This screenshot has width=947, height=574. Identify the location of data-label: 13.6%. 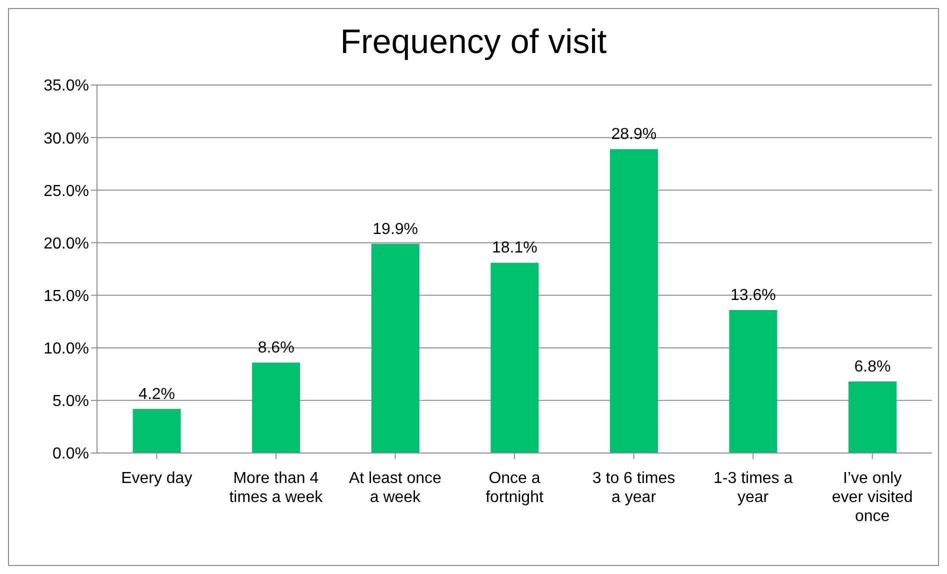
(753, 295).